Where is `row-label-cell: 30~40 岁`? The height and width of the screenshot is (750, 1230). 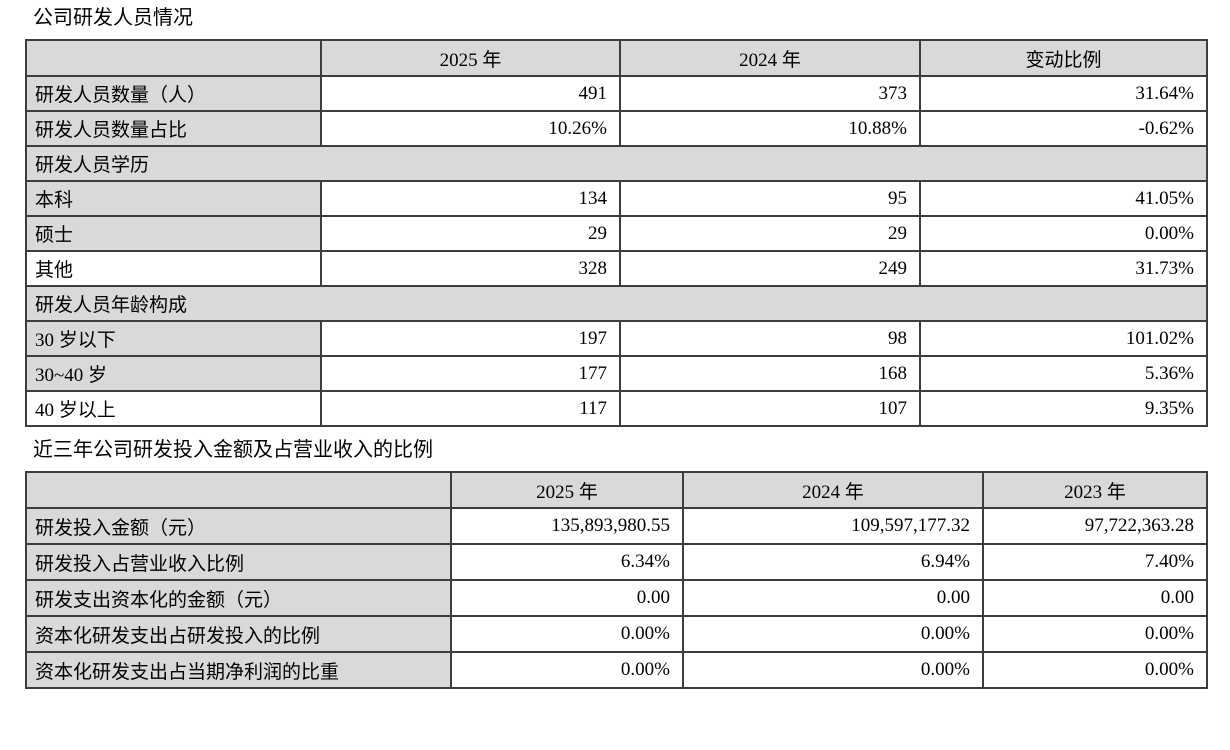
row-label-cell: 30~40 岁 is located at coordinates (173, 373).